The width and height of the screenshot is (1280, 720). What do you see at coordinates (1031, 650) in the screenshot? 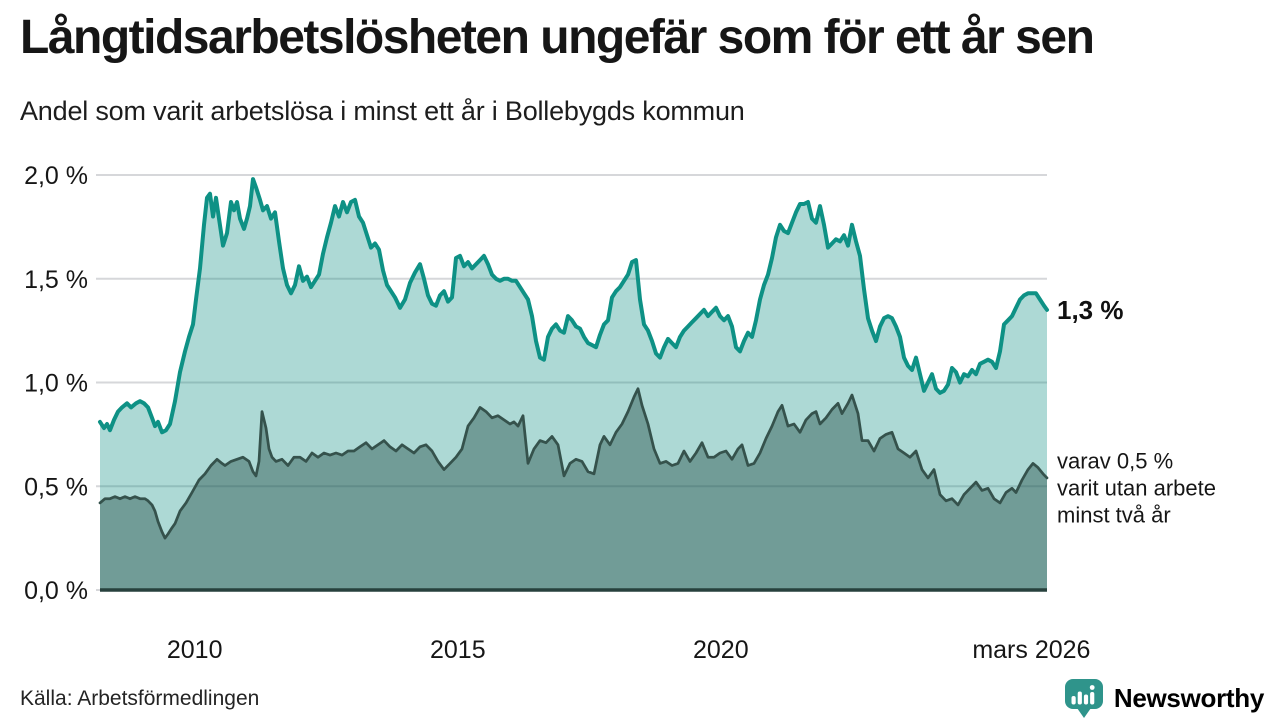
I see `x-tick-label: mars 2026` at bounding box center [1031, 650].